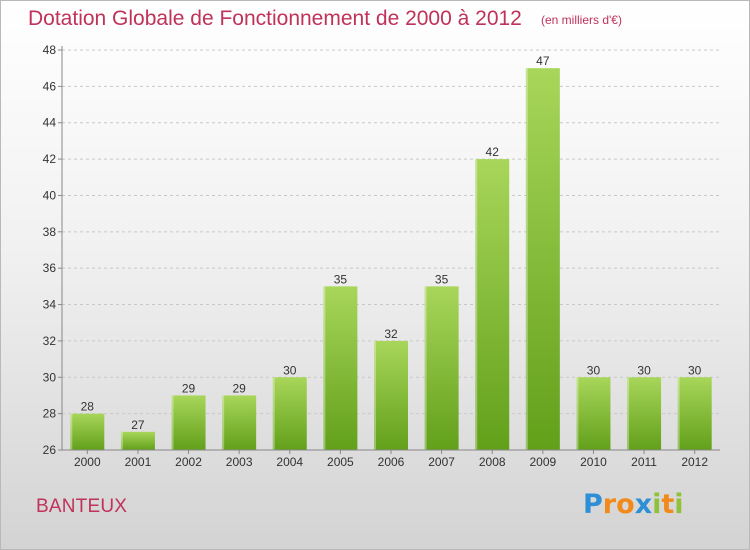  I want to click on commune-name: BANTEUX, so click(82, 506).